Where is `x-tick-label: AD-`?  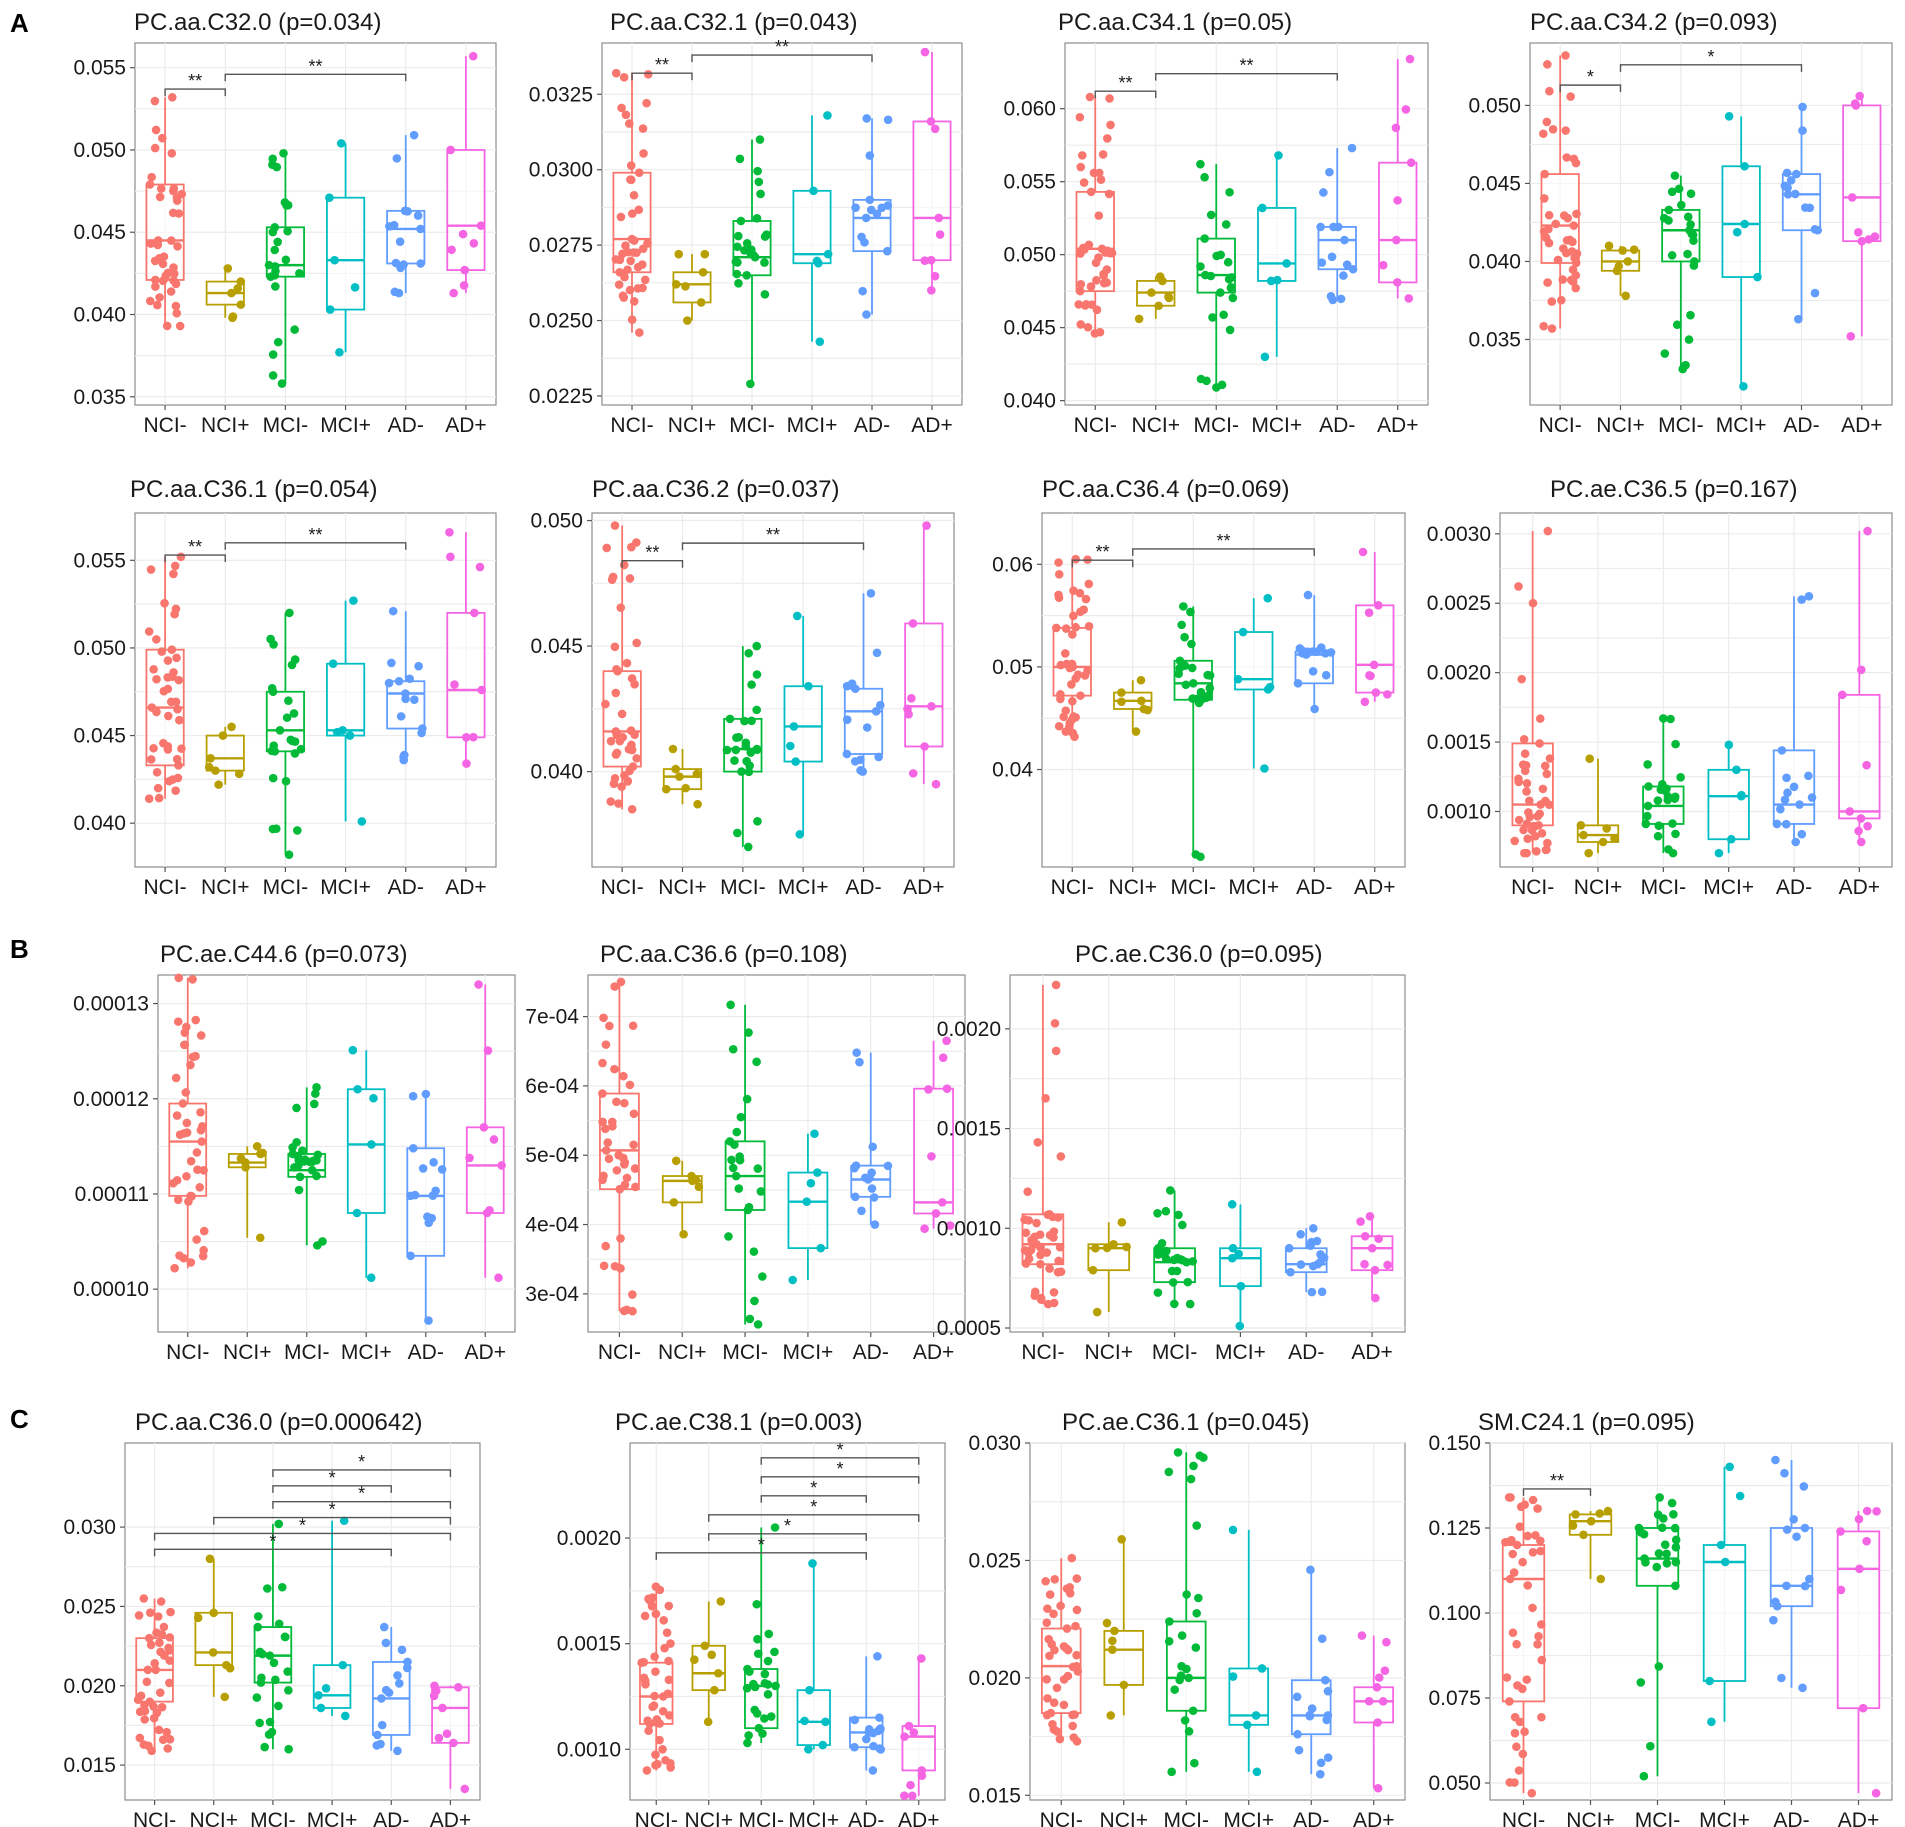
x-tick-label: AD- is located at coordinates (406, 425).